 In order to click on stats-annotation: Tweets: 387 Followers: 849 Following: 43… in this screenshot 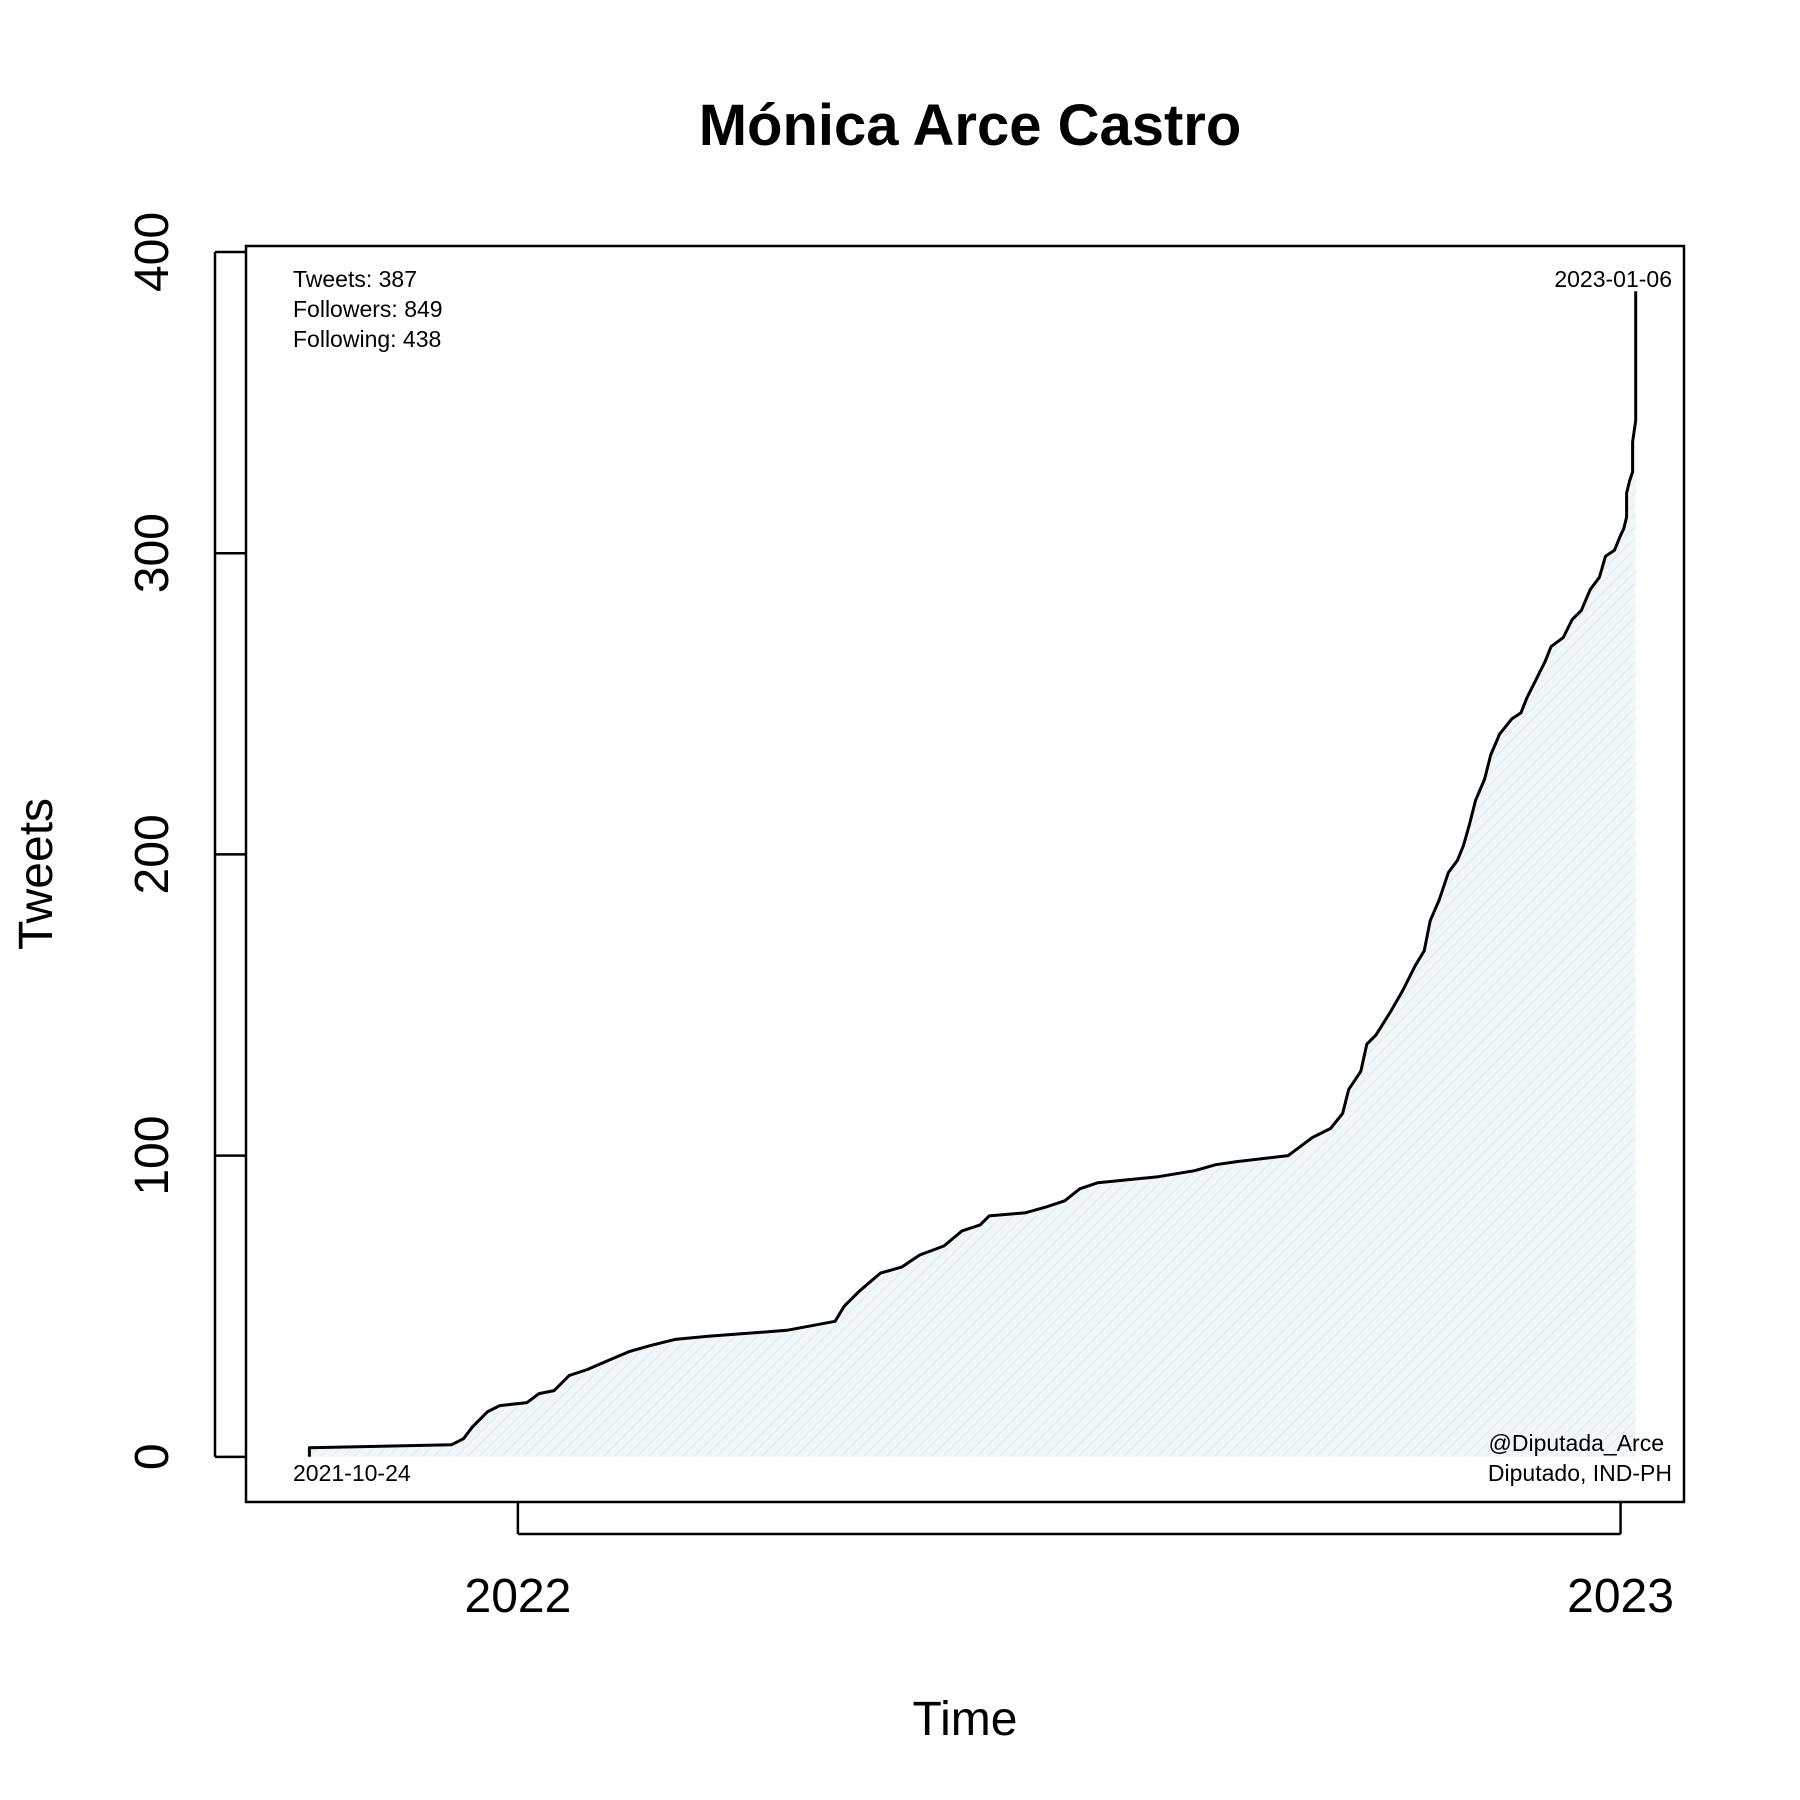, I will do `click(368, 309)`.